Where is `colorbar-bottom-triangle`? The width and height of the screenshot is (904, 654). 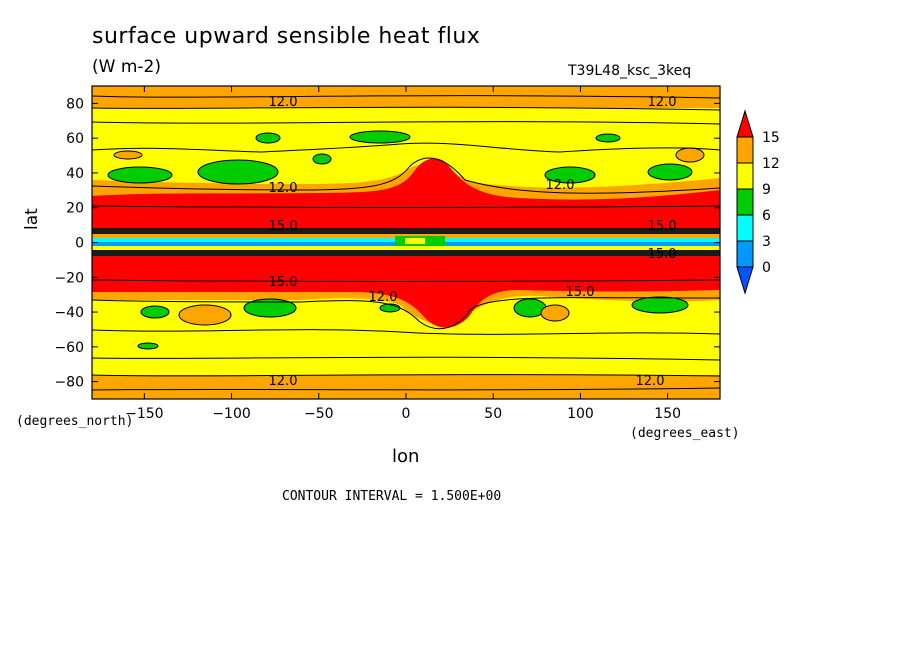
colorbar-bottom-triangle is located at coordinates (745, 280).